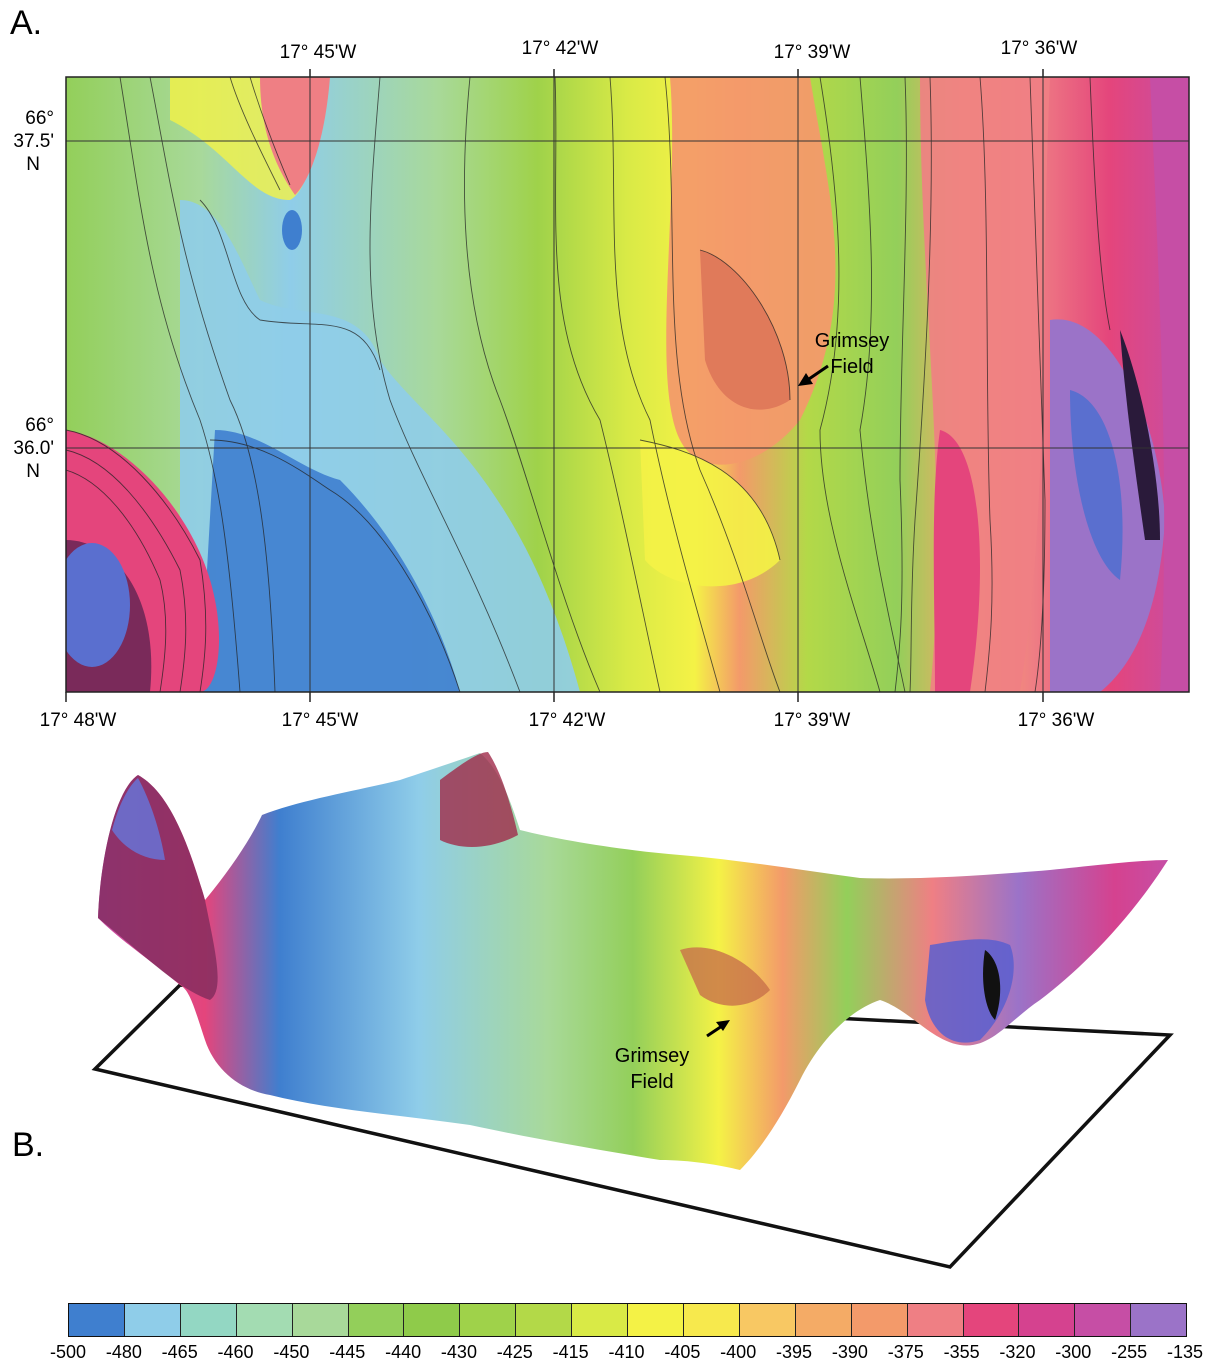  What do you see at coordinates (33, 448) in the screenshot?
I see `lat-label: 66° 36.0' N` at bounding box center [33, 448].